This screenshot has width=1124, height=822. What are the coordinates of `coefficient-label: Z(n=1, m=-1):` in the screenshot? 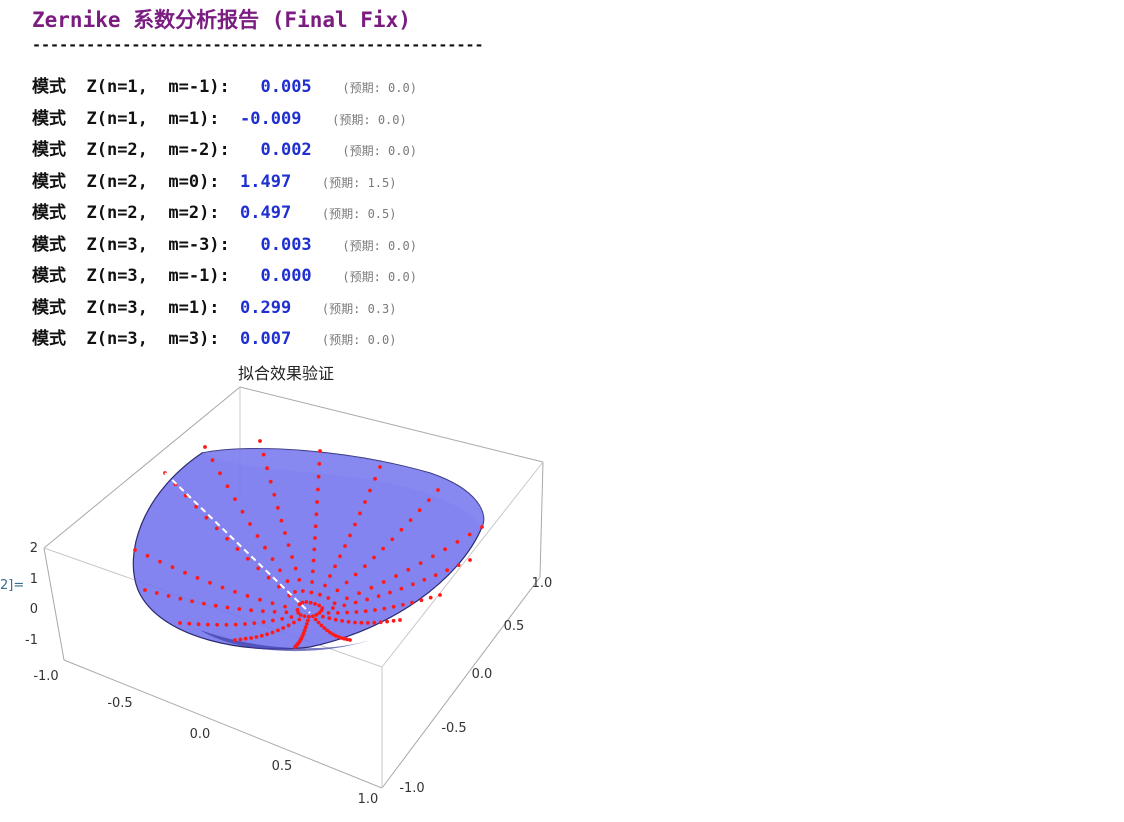 It's located at (168, 87).